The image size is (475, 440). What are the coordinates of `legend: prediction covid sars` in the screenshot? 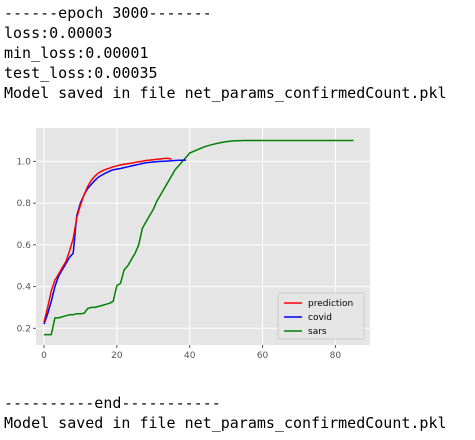 It's located at (321, 316).